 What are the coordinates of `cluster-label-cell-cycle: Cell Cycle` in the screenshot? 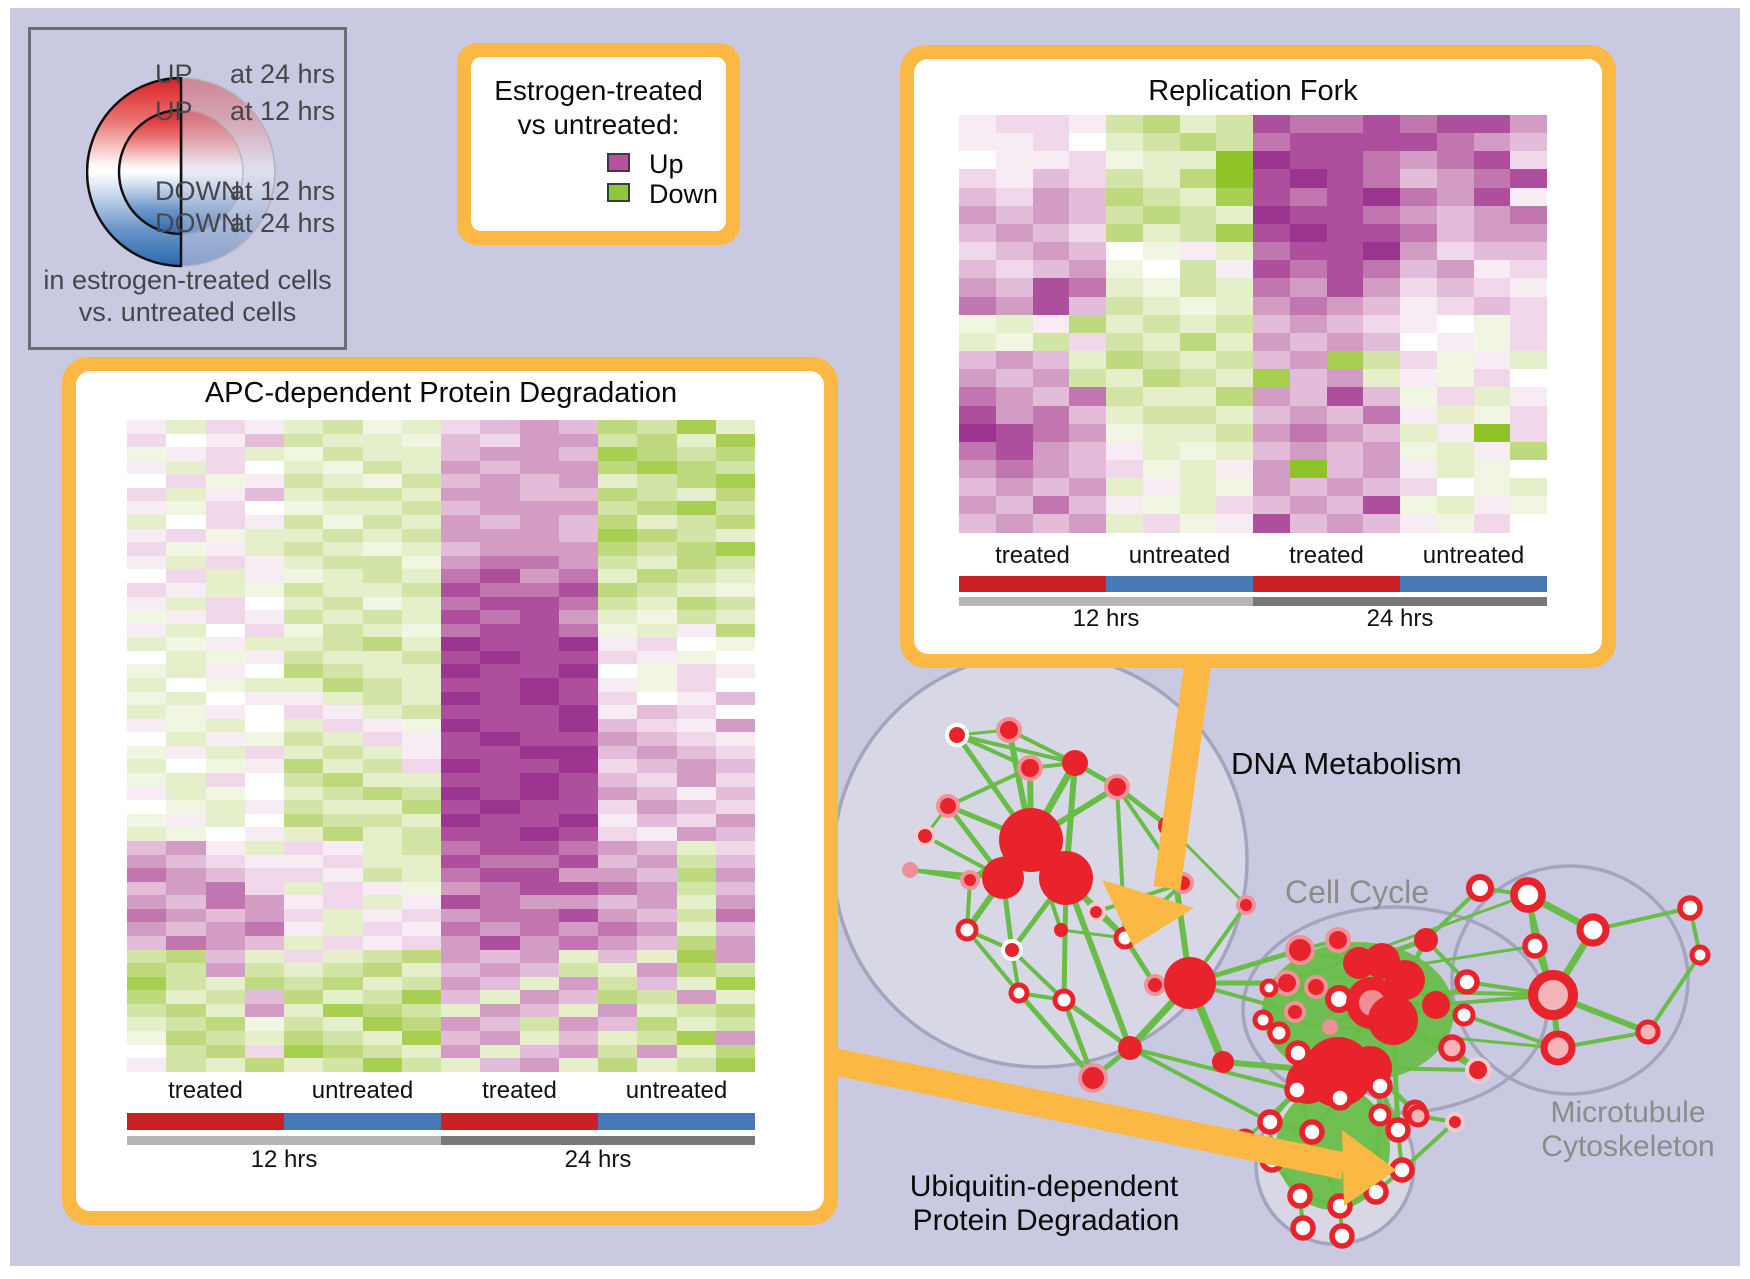 It's located at (1357, 892).